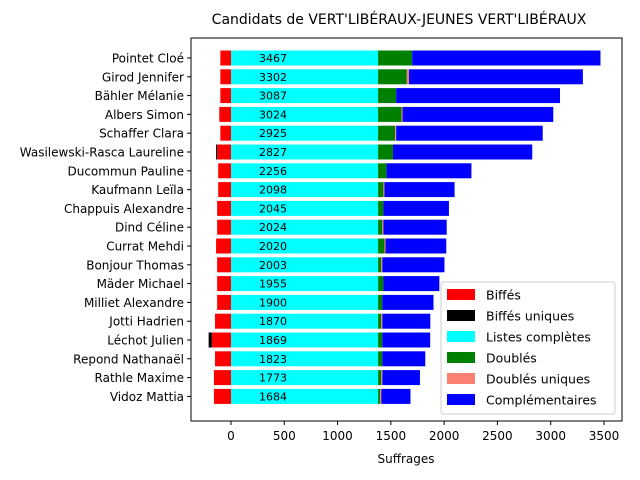 The height and width of the screenshot is (480, 640). What do you see at coordinates (273, 133) in the screenshot?
I see `total-label: 2925` at bounding box center [273, 133].